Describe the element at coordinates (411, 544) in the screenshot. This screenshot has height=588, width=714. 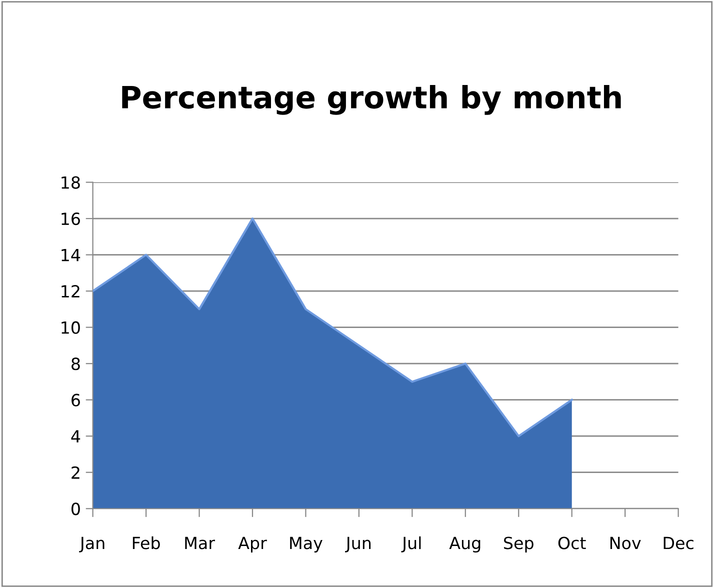
I see `x-tick-label: Jul` at that location.